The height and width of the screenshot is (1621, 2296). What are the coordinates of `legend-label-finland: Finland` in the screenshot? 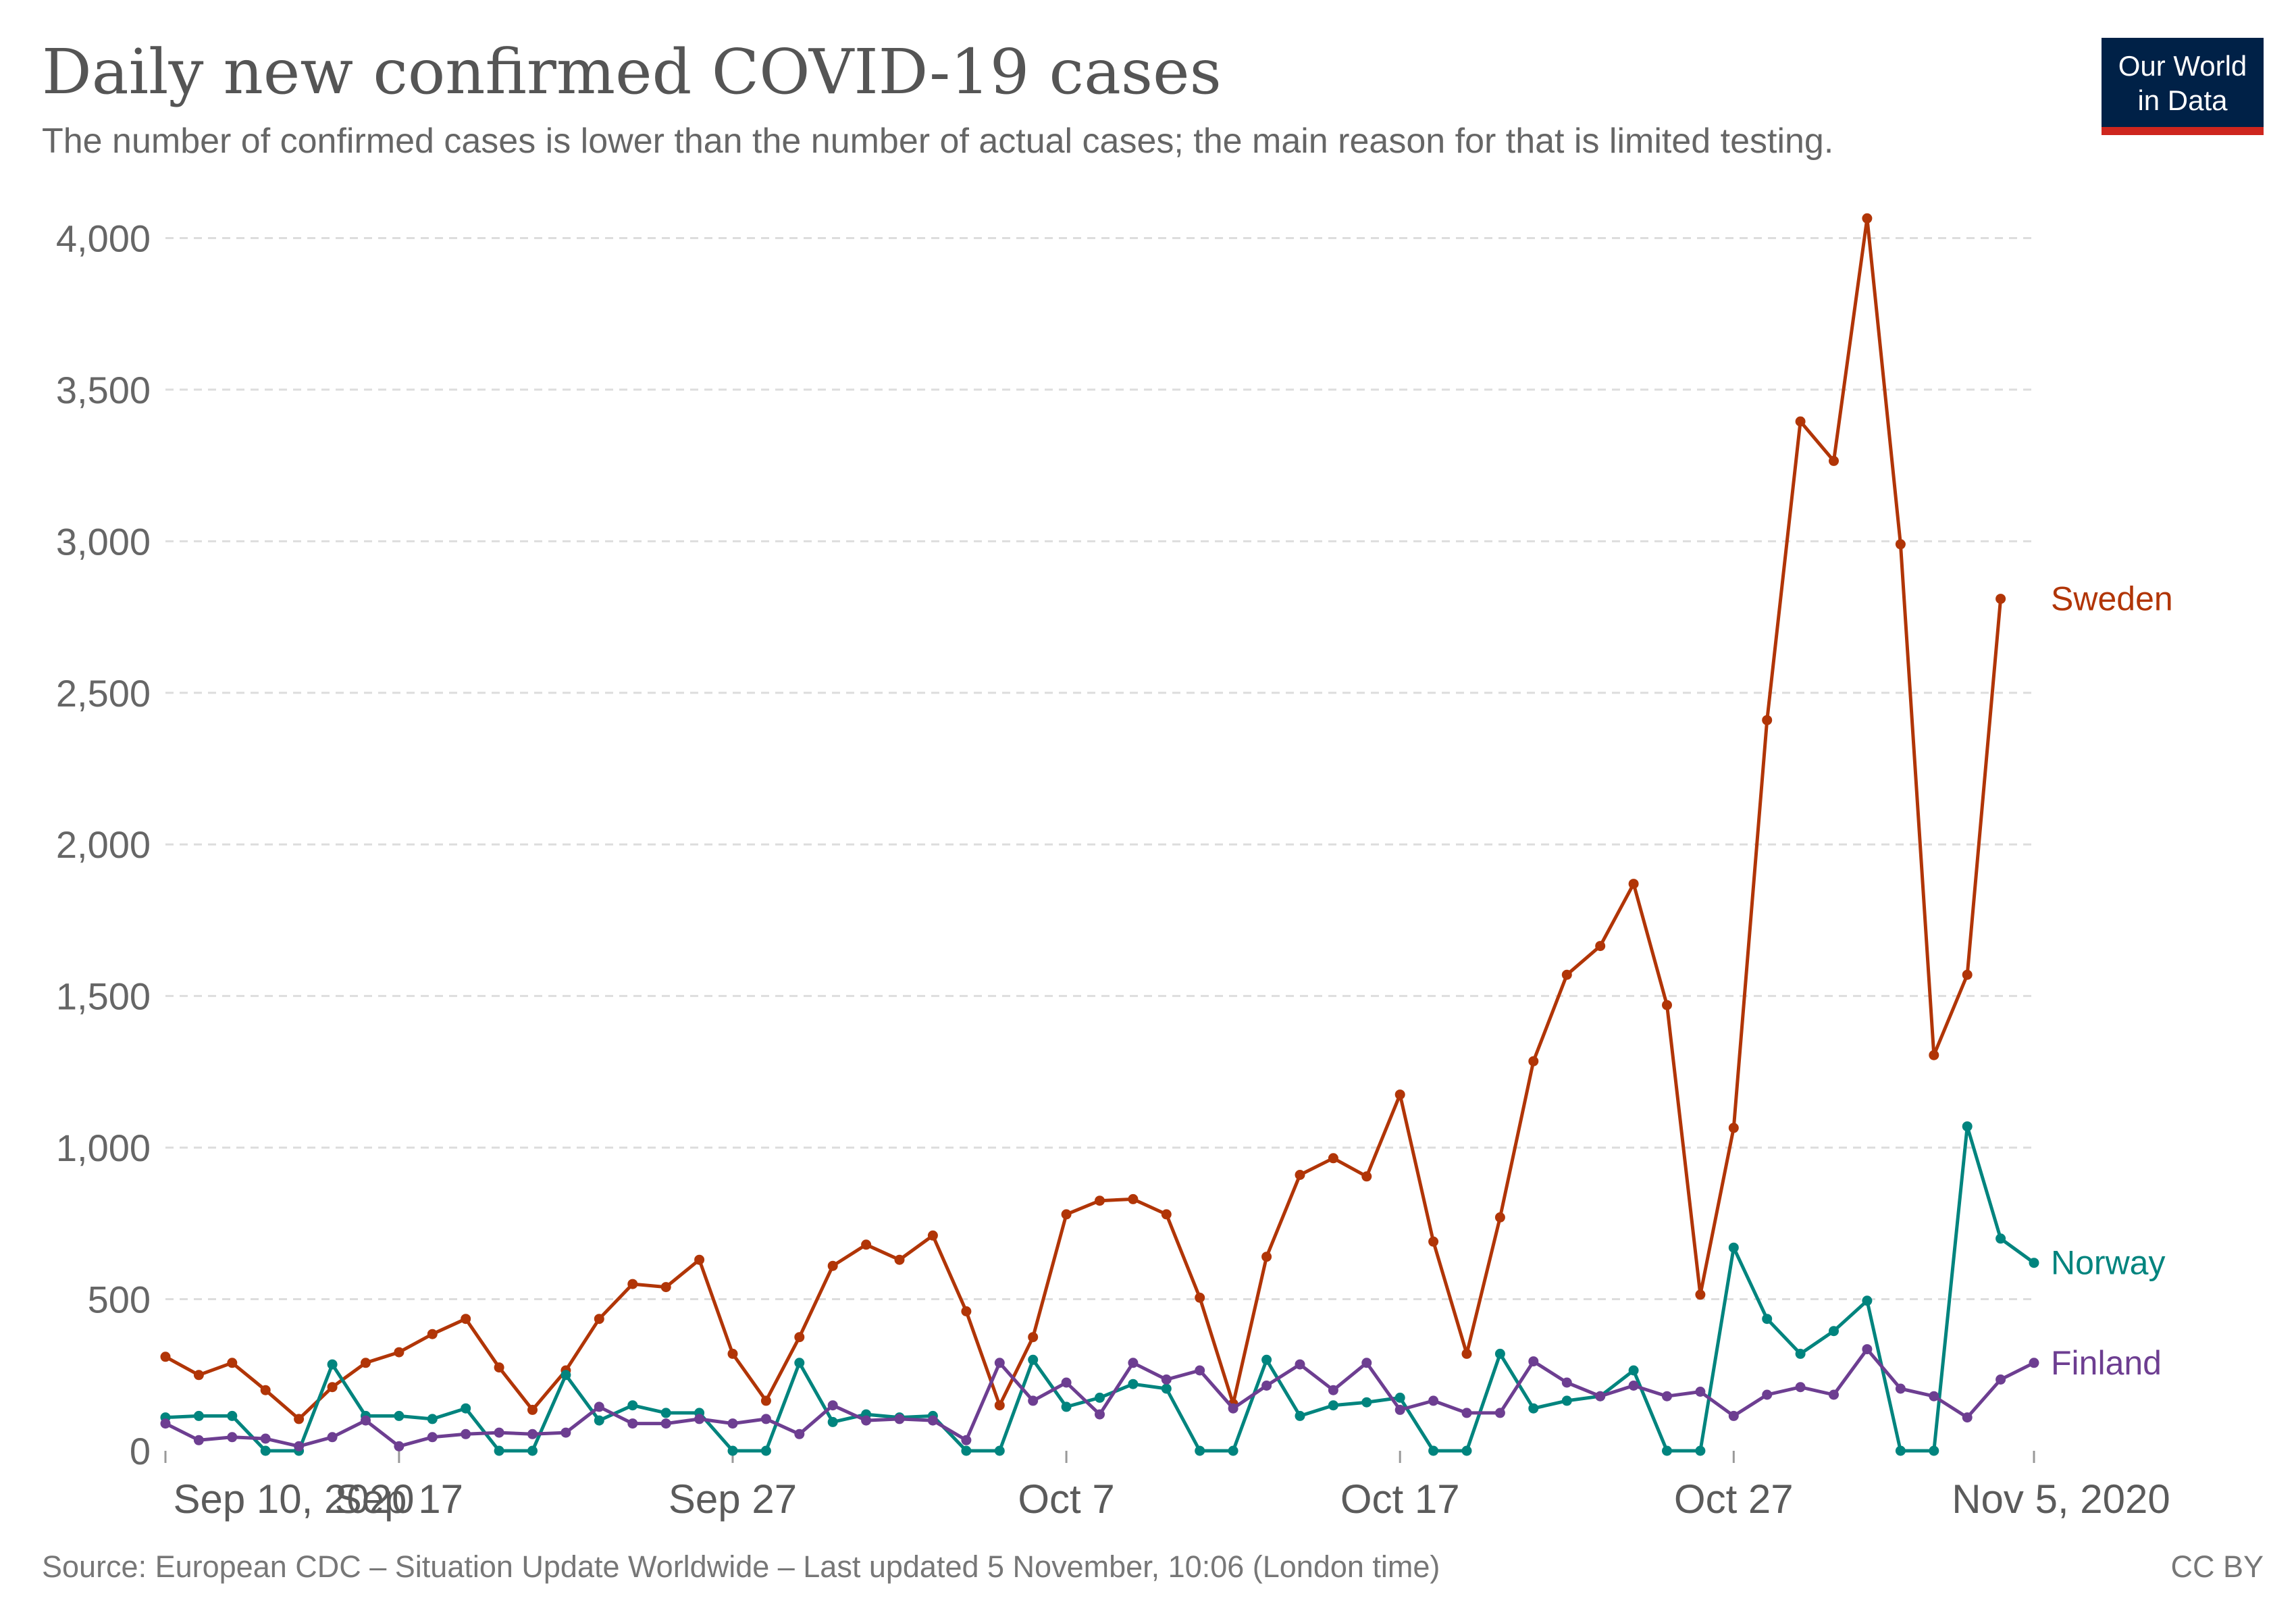 It's located at (2106, 1363).